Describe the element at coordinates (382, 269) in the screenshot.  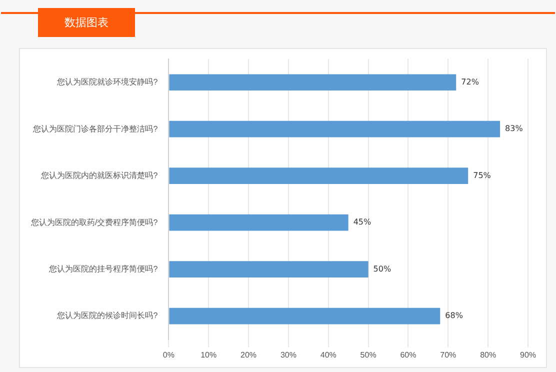
I see `data-label: 50%` at that location.